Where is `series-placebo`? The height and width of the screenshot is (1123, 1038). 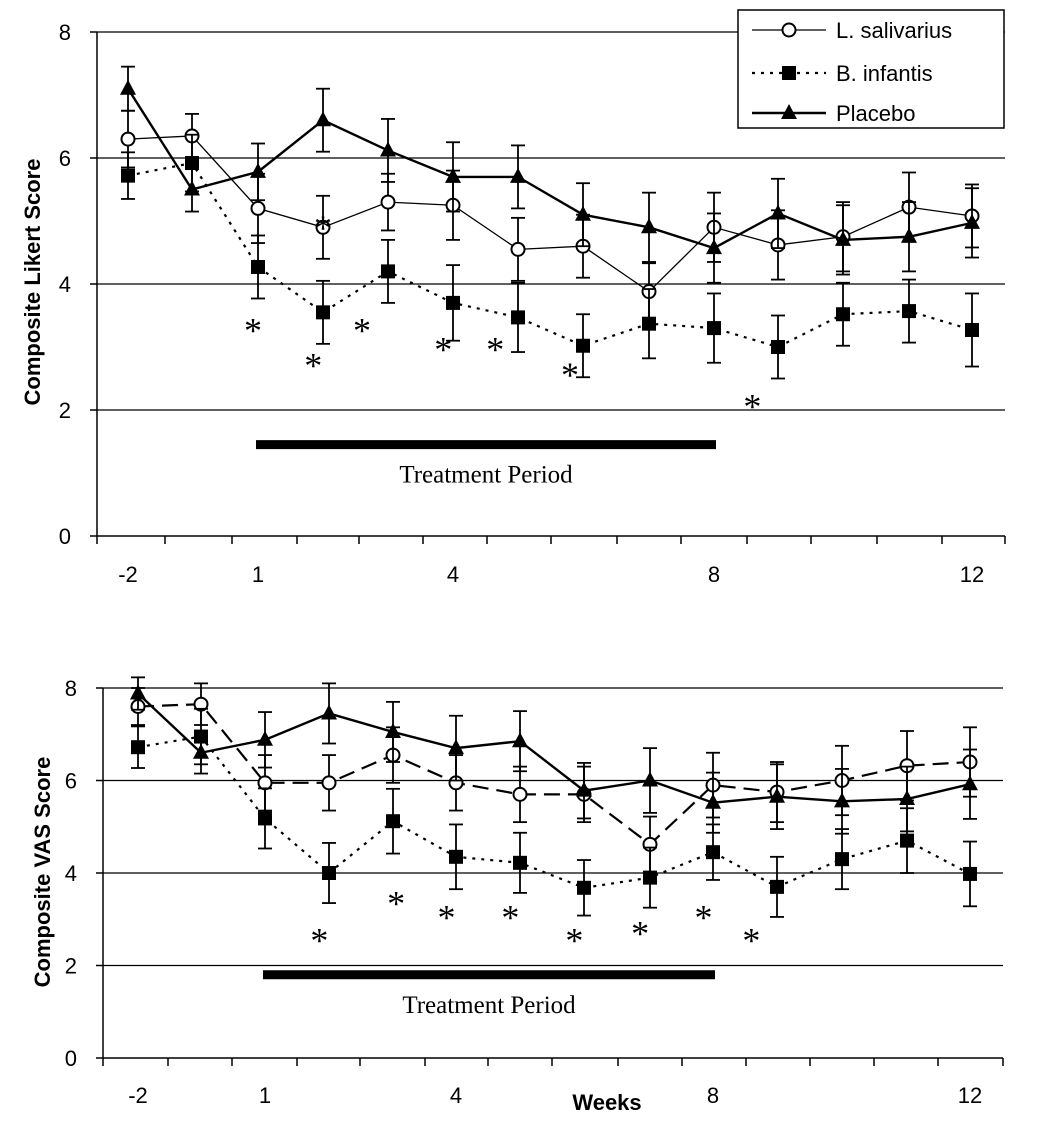
series-placebo is located at coordinates (554, 755).